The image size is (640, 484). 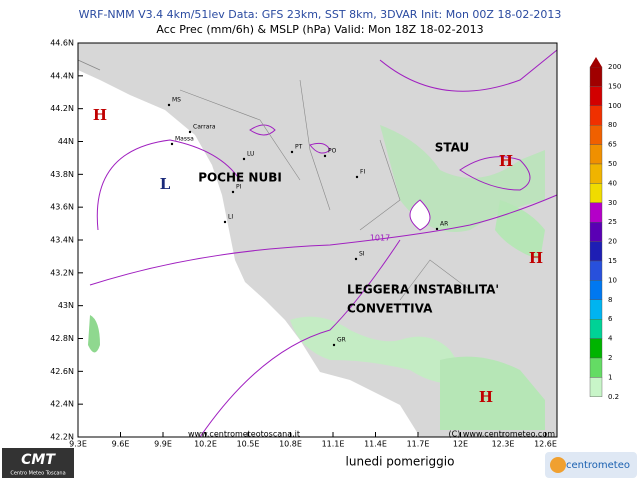 What do you see at coordinates (62, 207) in the screenshot?
I see `lat-label: 43.6N` at bounding box center [62, 207].